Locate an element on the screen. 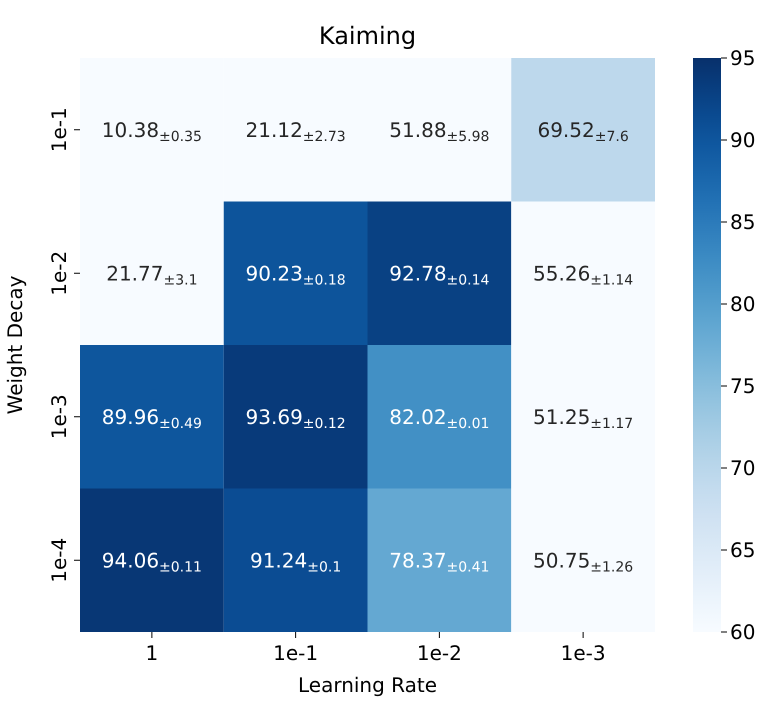 This screenshot has height=701, width=762. y-tick-label: 1e-1 is located at coordinates (59, 129).